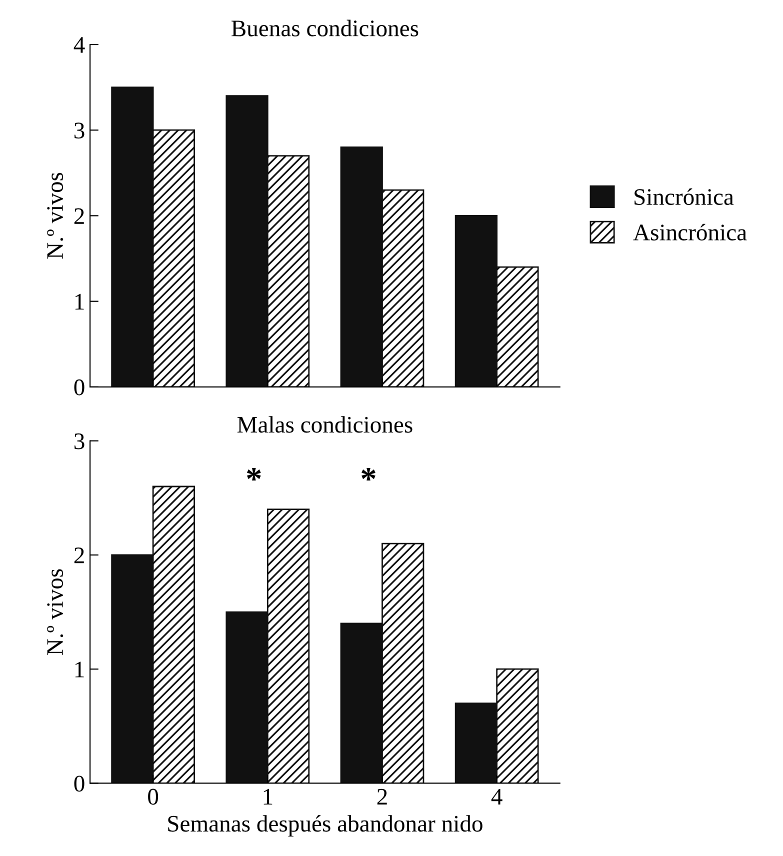 The height and width of the screenshot is (856, 783). What do you see at coordinates (325, 28) in the screenshot?
I see `chart-title: Buenas condiciones` at bounding box center [325, 28].